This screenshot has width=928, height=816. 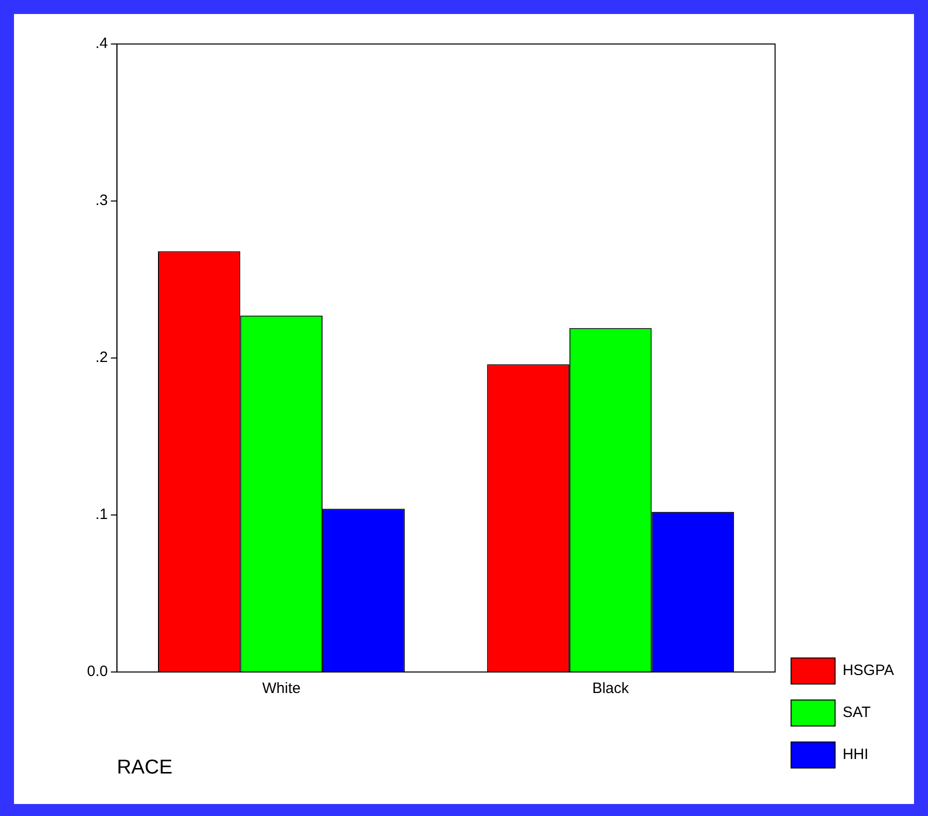 What do you see at coordinates (101, 43) in the screenshot?
I see `y-tick-label: .4` at bounding box center [101, 43].